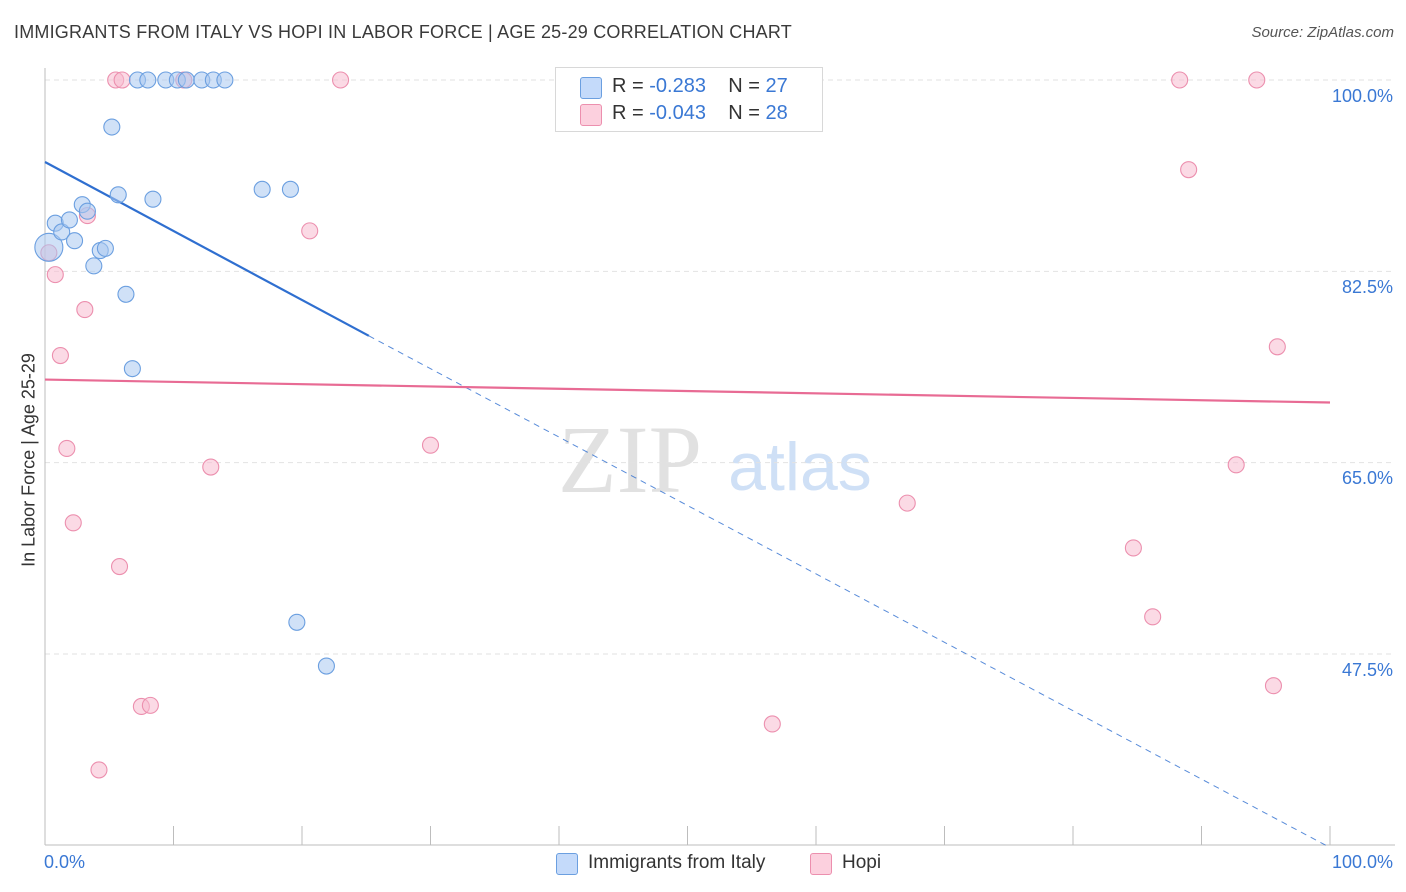 The height and width of the screenshot is (892, 1406). What do you see at coordinates (591, 115) in the screenshot?
I see `hopi-swatch` at bounding box center [591, 115].